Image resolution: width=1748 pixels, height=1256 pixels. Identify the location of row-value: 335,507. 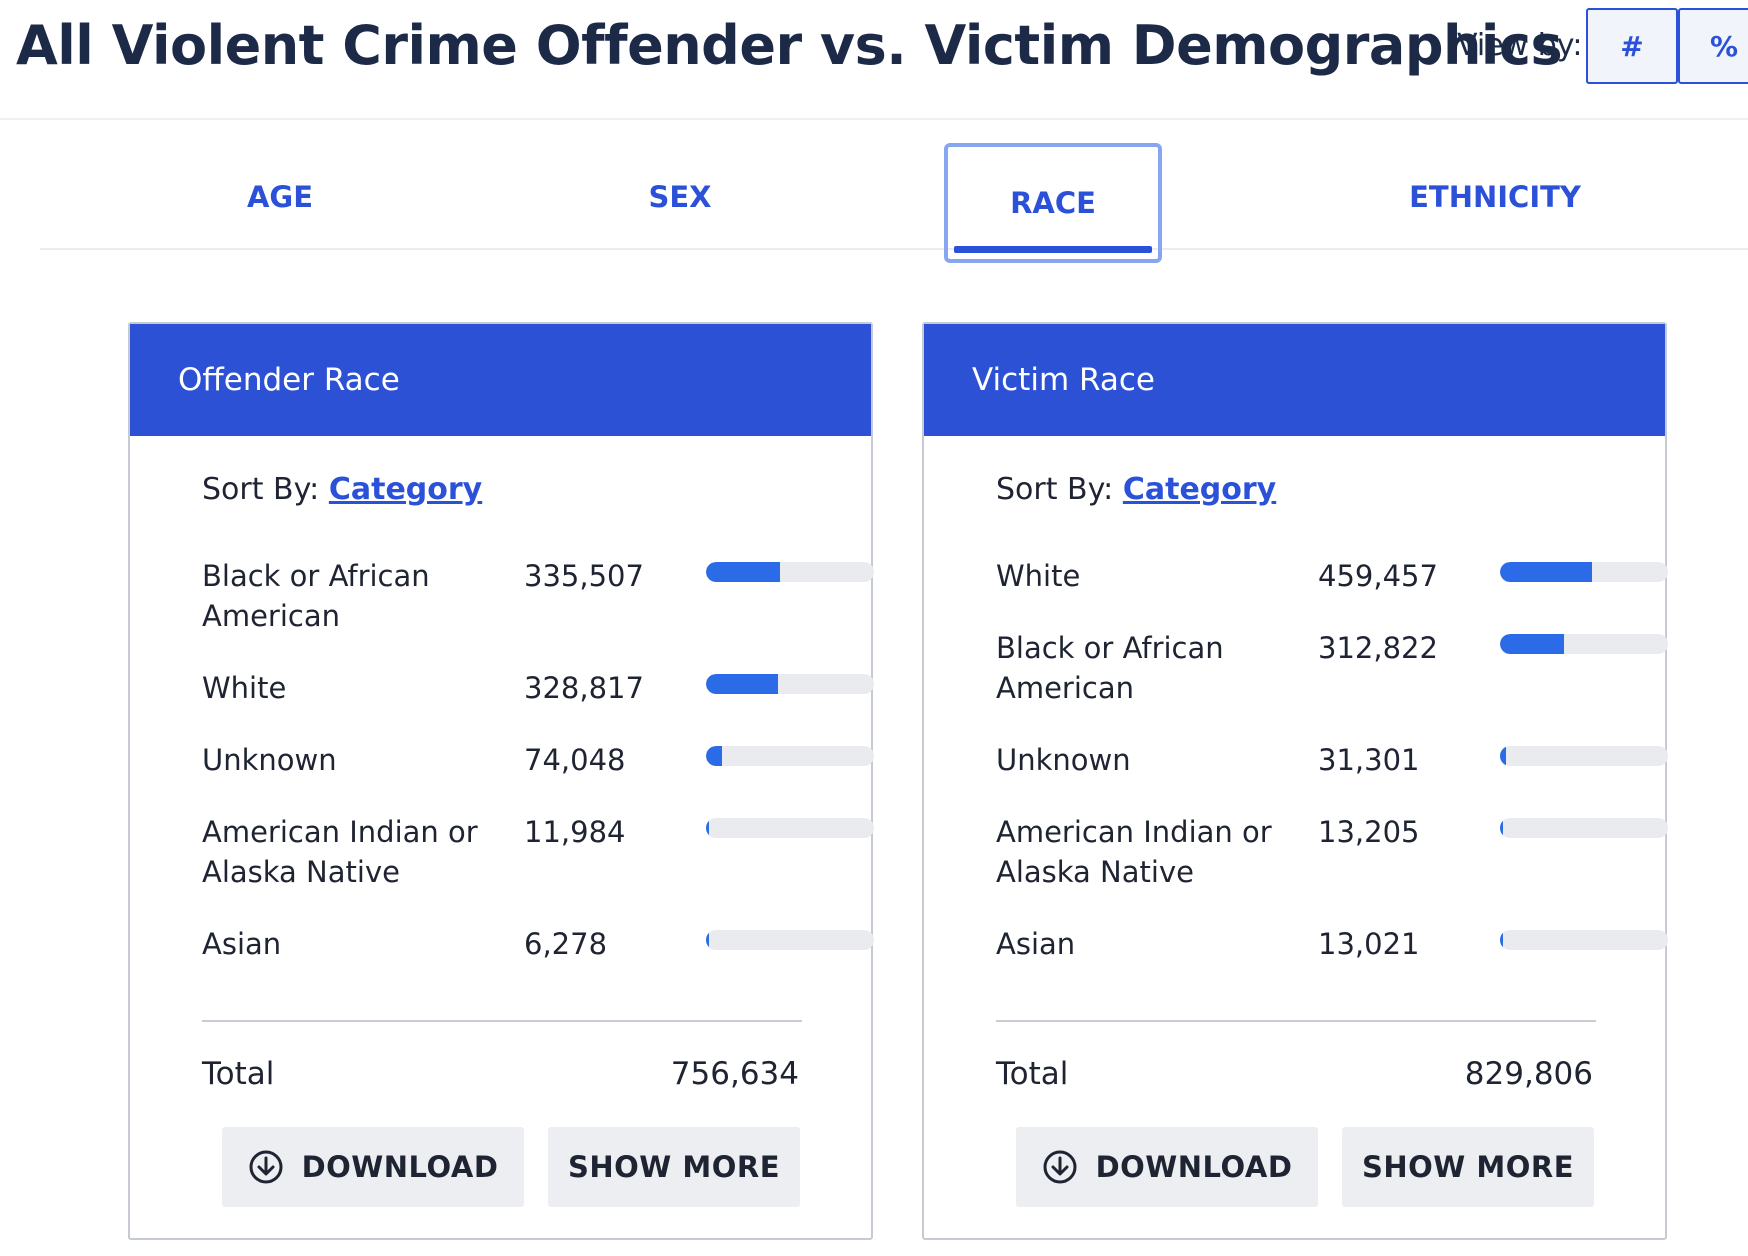
(584, 576).